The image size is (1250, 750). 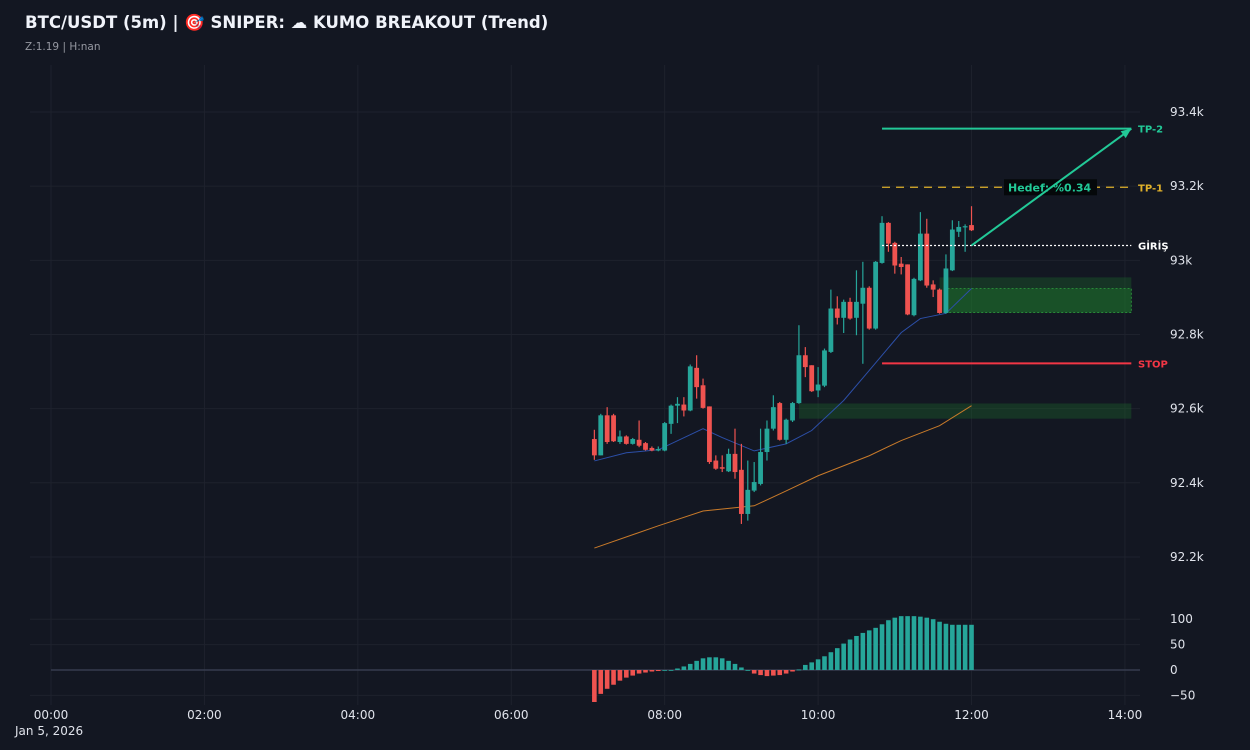 I want to click on x-tick-label: 10:00, so click(x=818, y=715).